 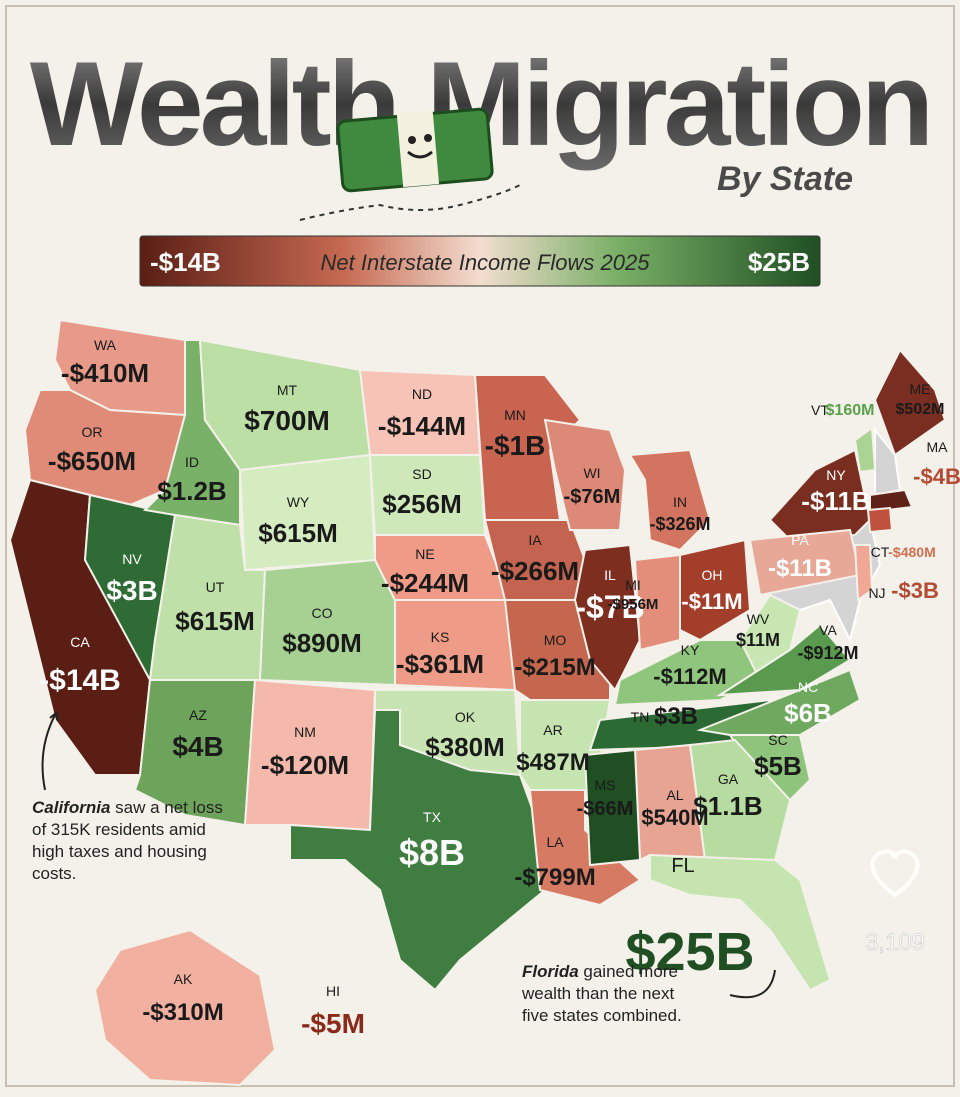 What do you see at coordinates (682, 866) in the screenshot?
I see `state-abbr: FL` at bounding box center [682, 866].